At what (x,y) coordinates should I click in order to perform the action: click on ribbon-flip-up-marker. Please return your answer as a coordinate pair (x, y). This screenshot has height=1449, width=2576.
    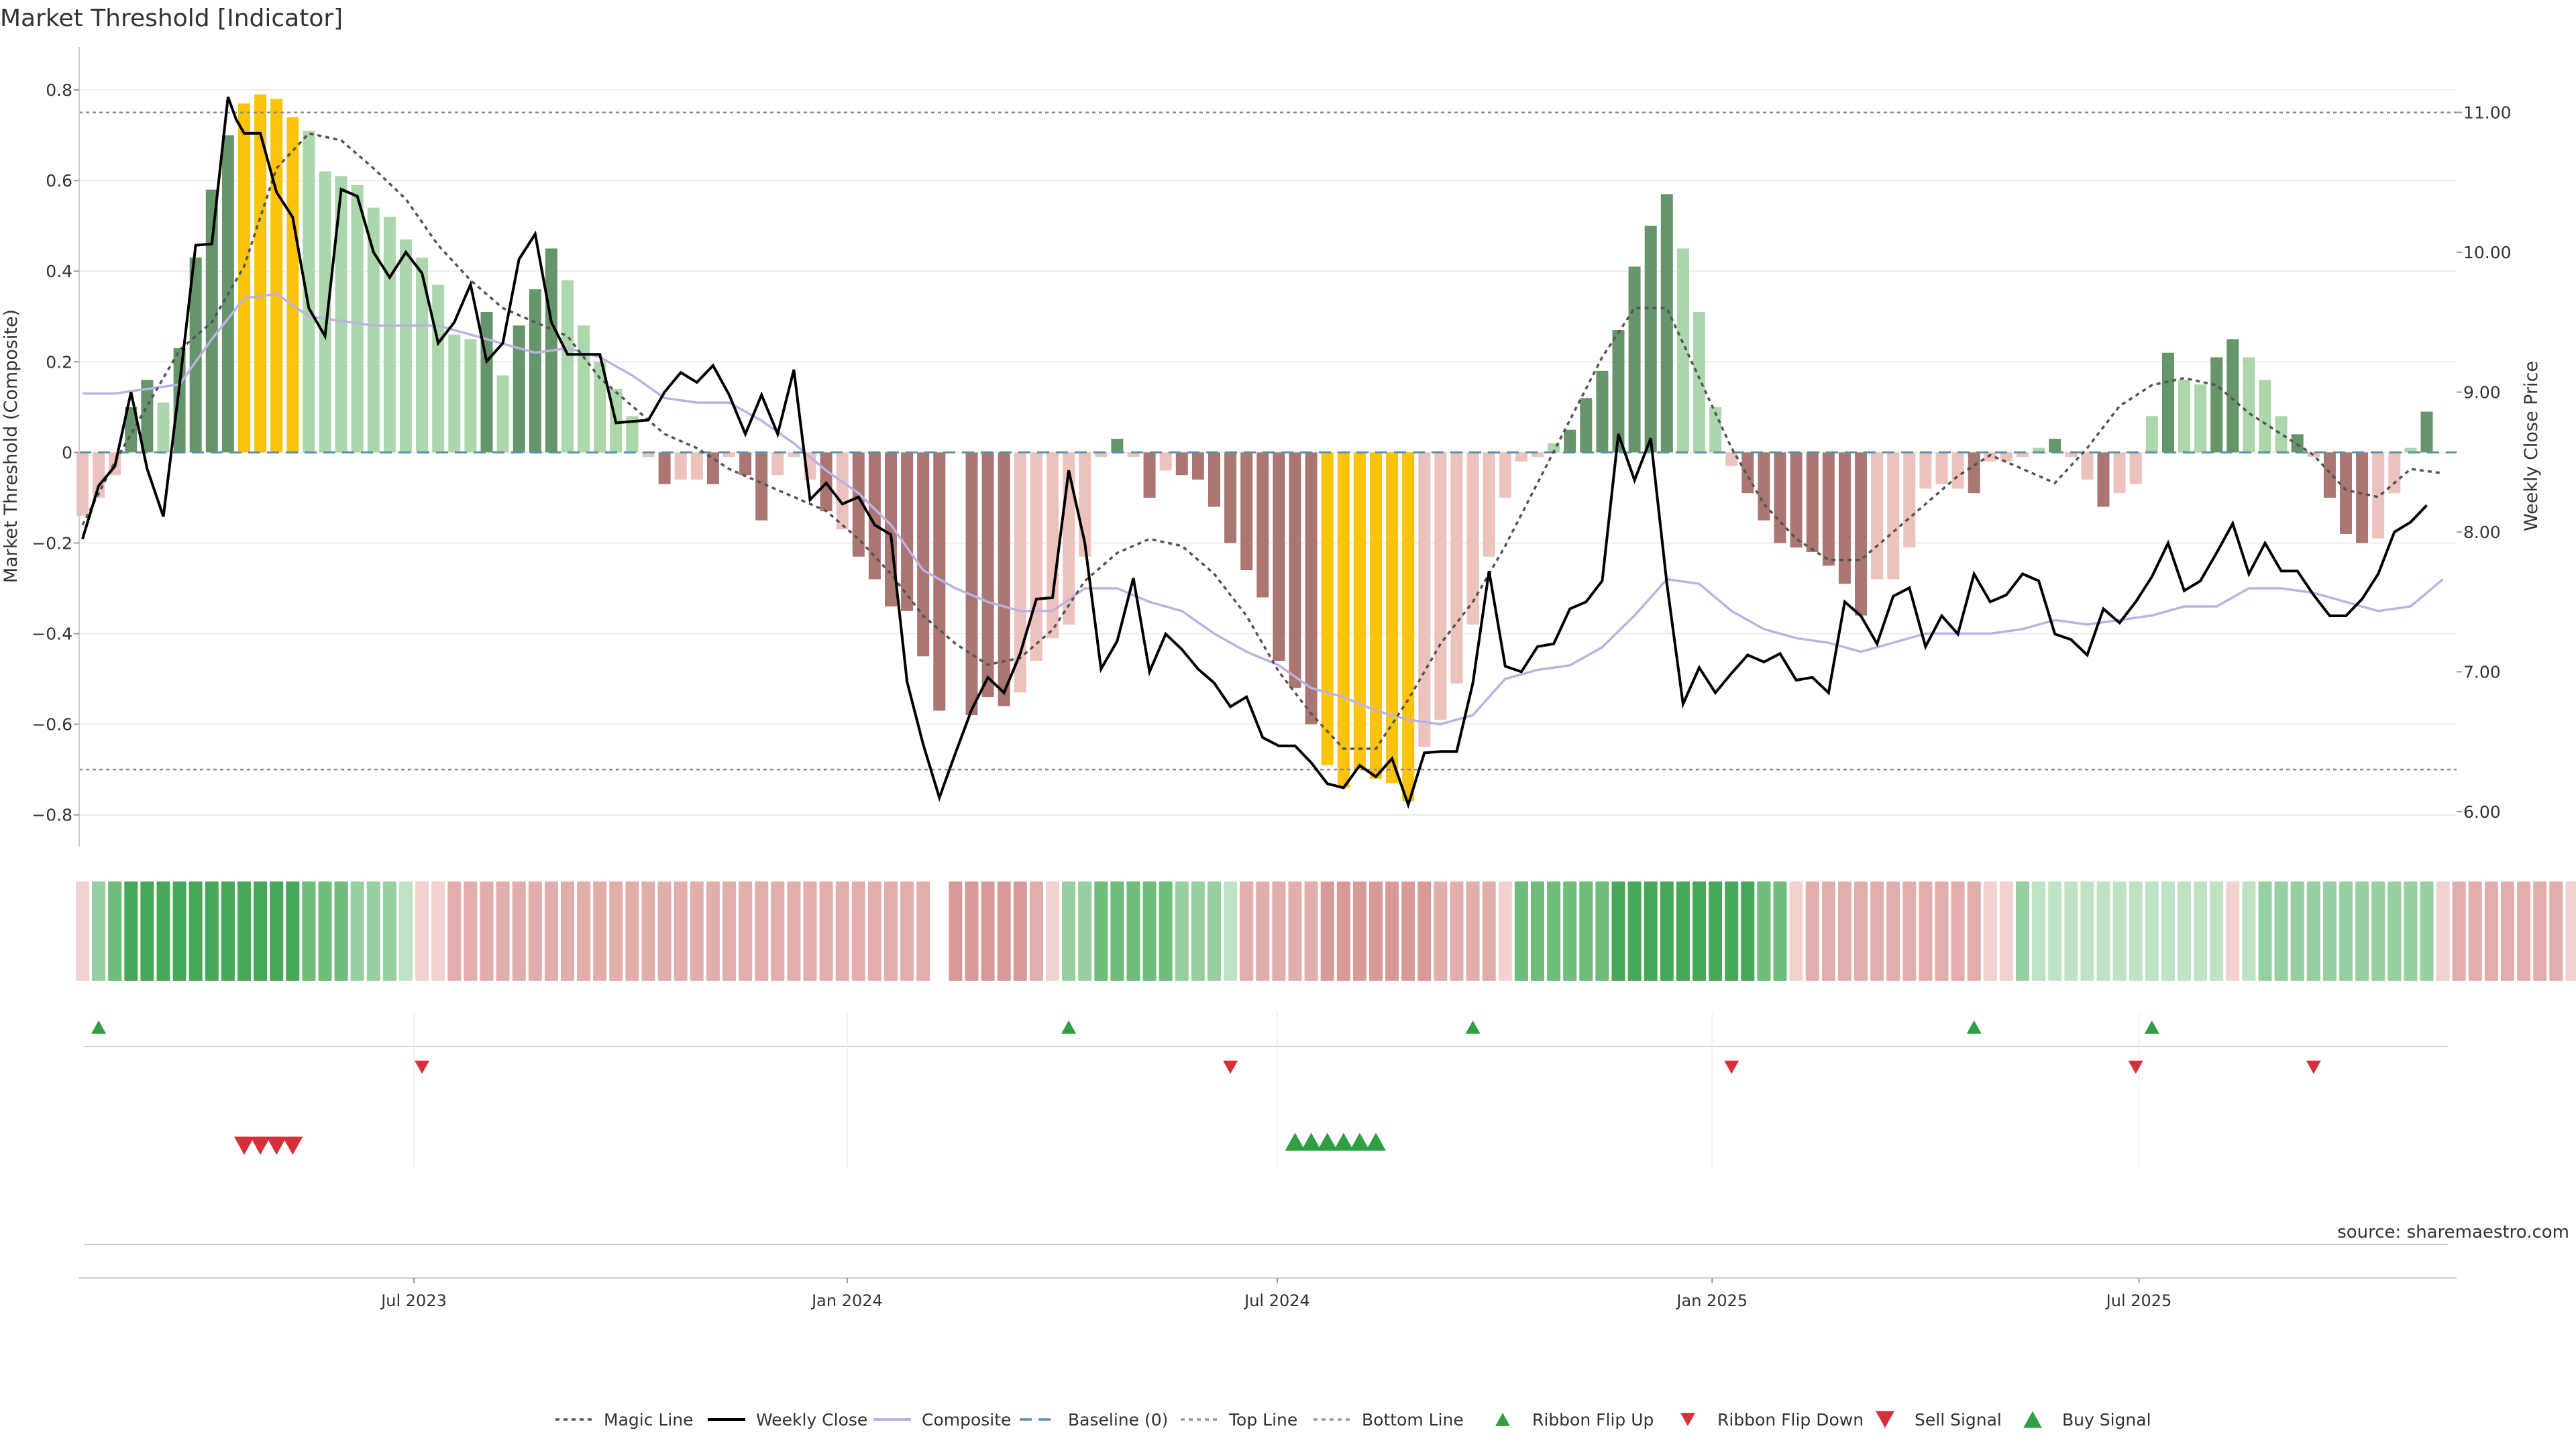
    Looking at the image, I should click on (1069, 1027).